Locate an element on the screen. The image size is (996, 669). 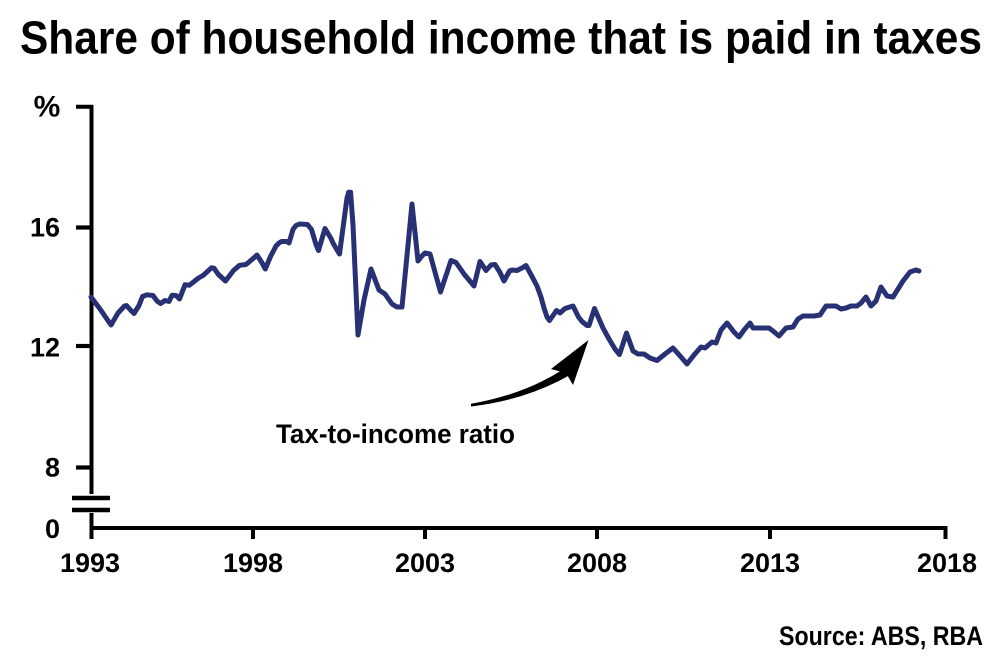
svg-text: 0 is located at coordinates (52, 529).